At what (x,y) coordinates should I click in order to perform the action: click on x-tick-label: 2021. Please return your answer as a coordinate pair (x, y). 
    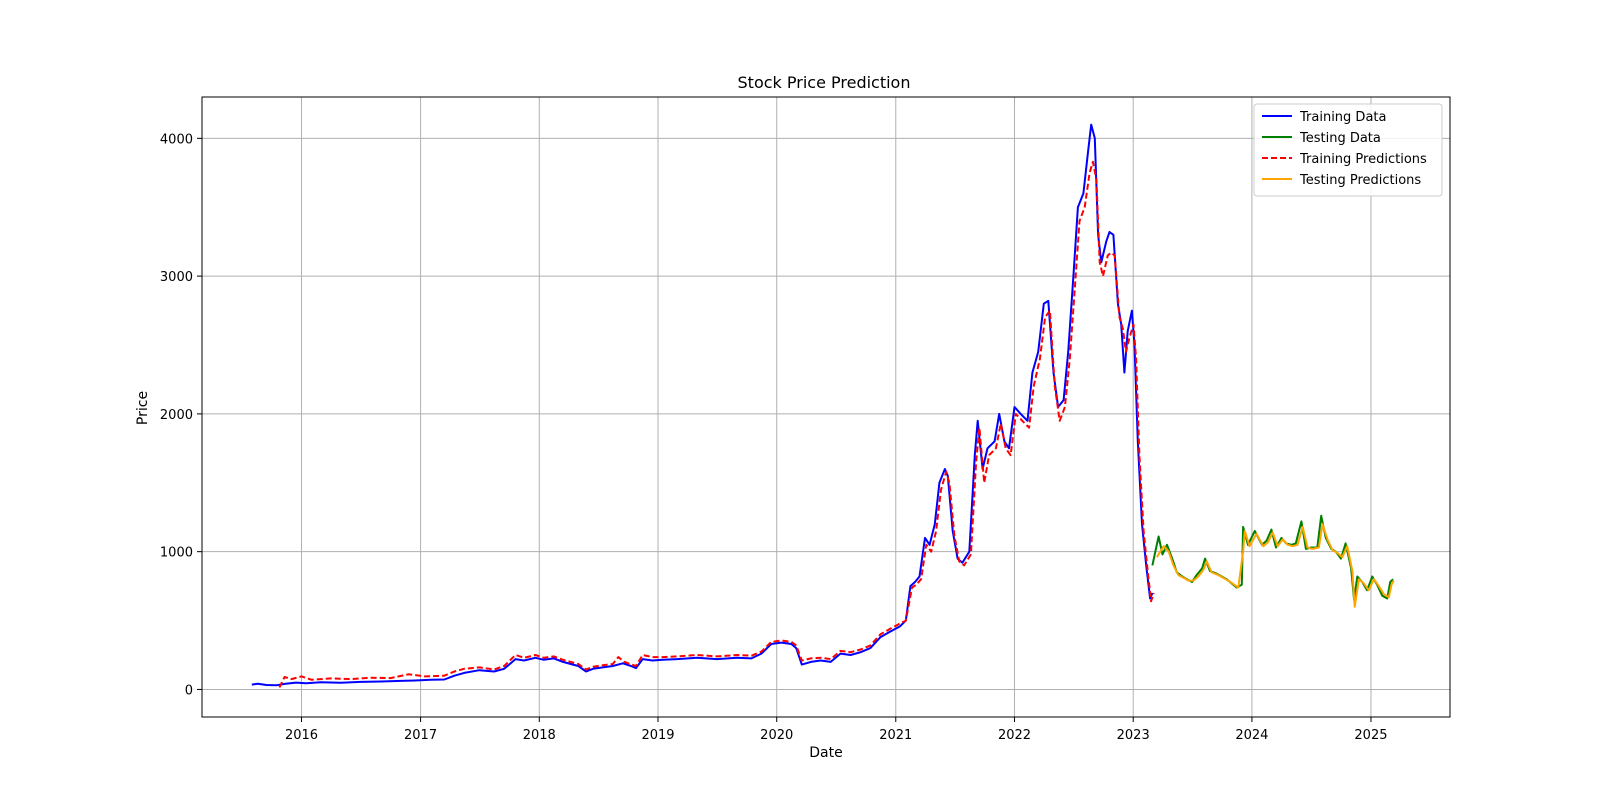
    Looking at the image, I should click on (895, 735).